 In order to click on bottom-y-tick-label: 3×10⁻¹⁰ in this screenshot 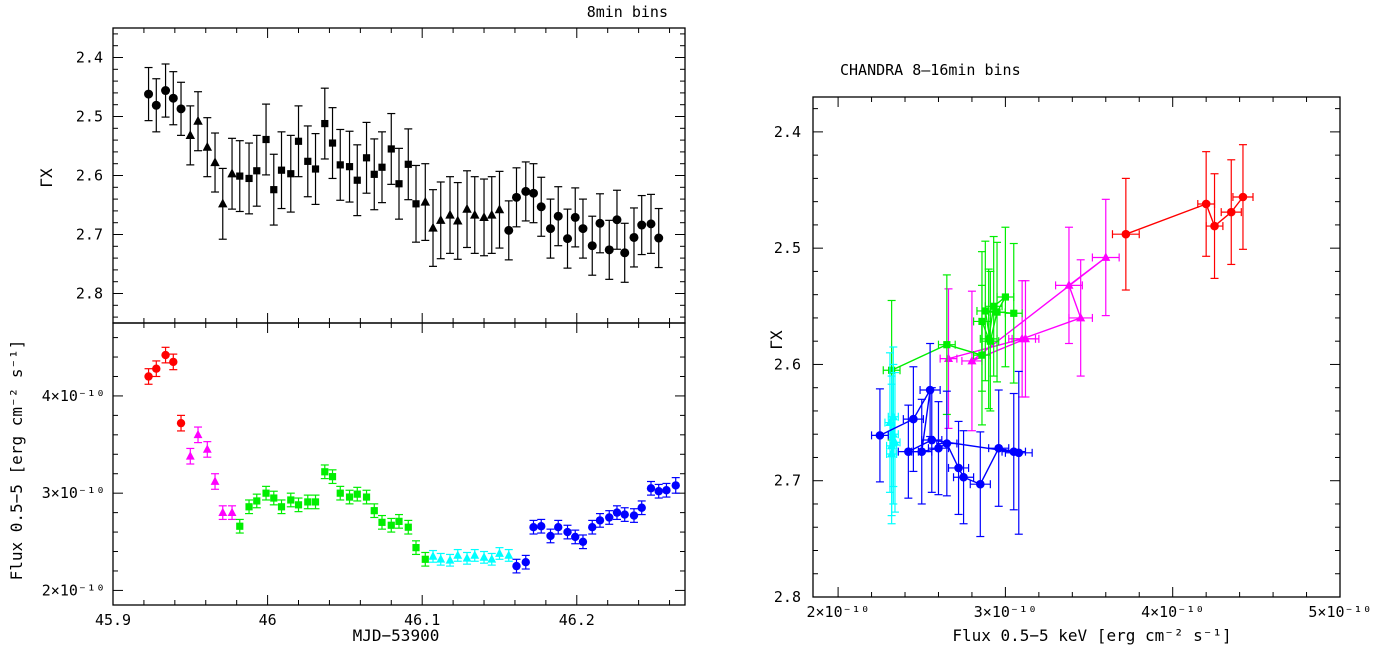, I will do `click(73, 493)`.